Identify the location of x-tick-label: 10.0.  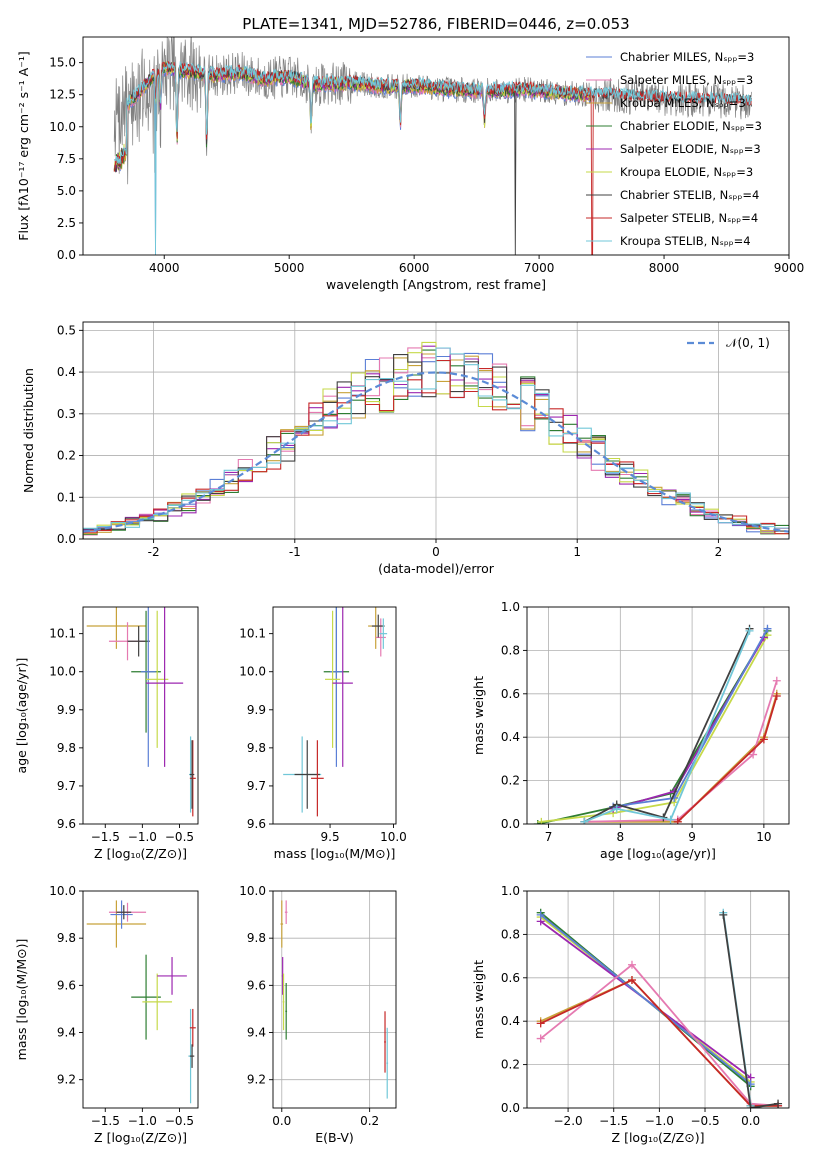
(393, 837).